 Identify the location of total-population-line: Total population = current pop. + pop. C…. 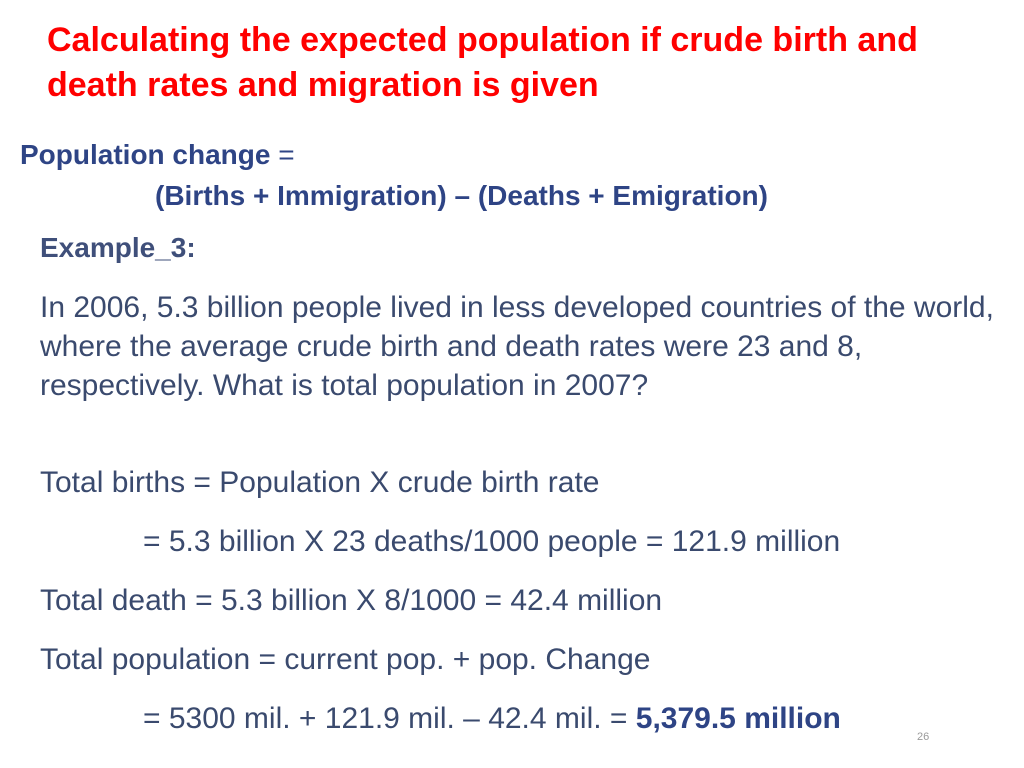
(345, 659).